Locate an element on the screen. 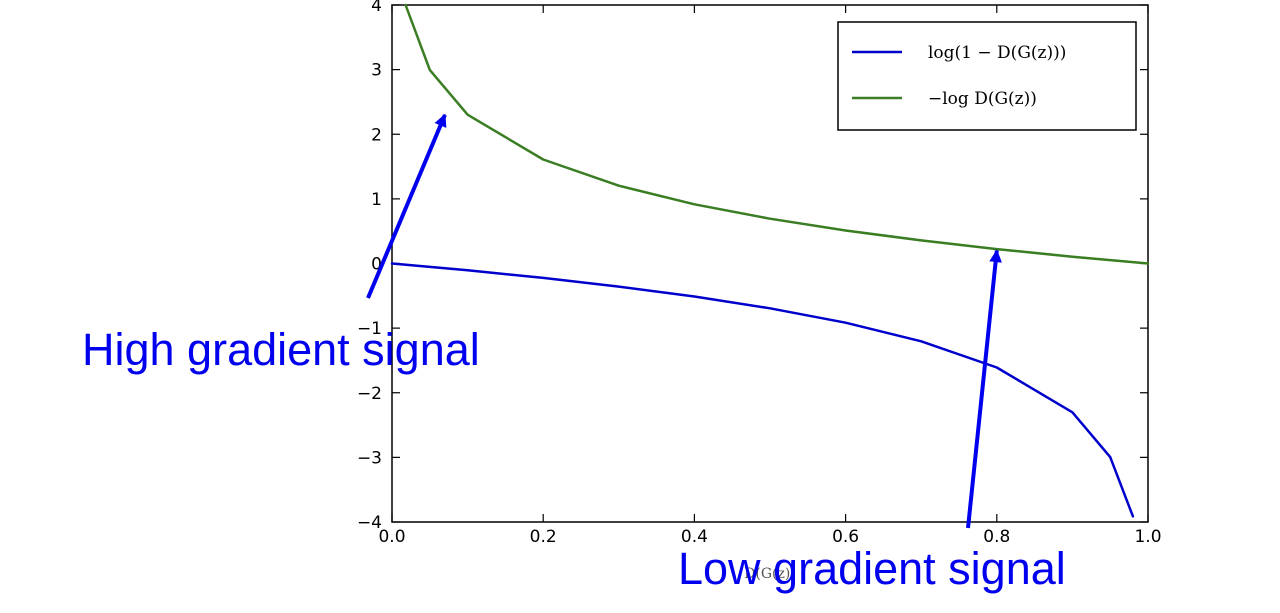 The height and width of the screenshot is (613, 1280). y-tick-label: −1 is located at coordinates (369, 329).